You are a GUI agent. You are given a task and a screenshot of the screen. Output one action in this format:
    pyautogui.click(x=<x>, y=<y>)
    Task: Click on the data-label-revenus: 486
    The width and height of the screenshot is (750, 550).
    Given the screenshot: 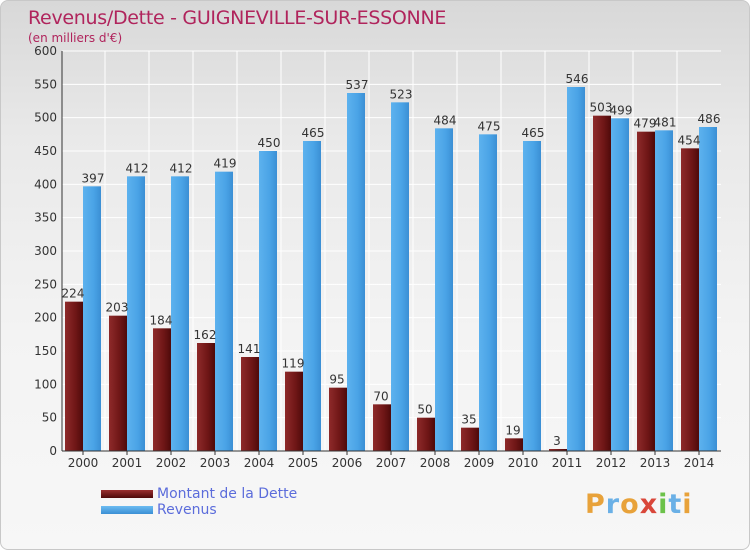 What is the action you would take?
    pyautogui.click(x=709, y=119)
    